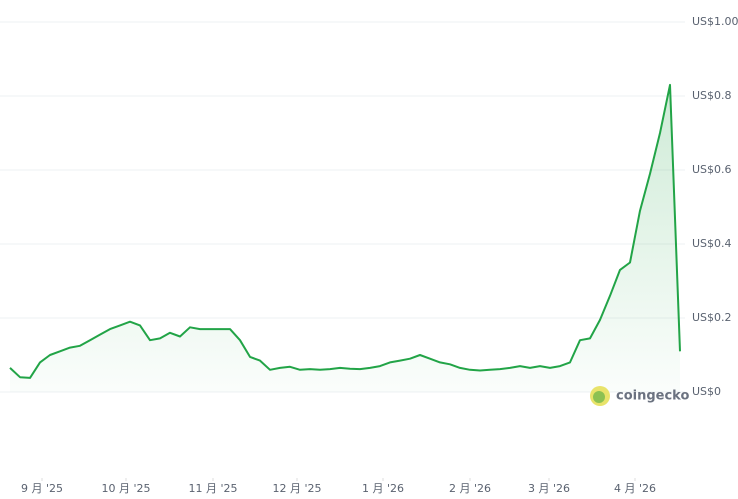  I want to click on x-tick-label: 10 月 '25, so click(125, 488).